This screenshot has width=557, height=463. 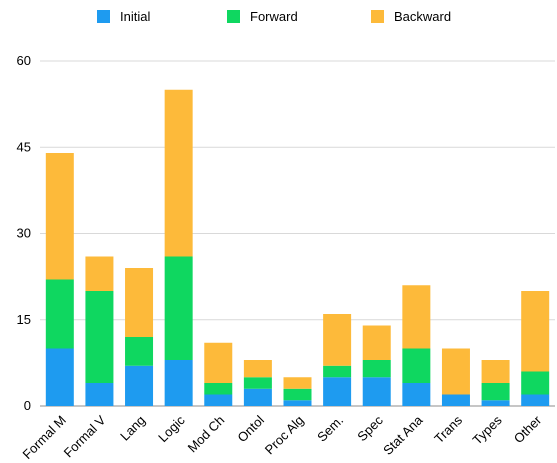 I want to click on legend-label: Forward, so click(x=274, y=16).